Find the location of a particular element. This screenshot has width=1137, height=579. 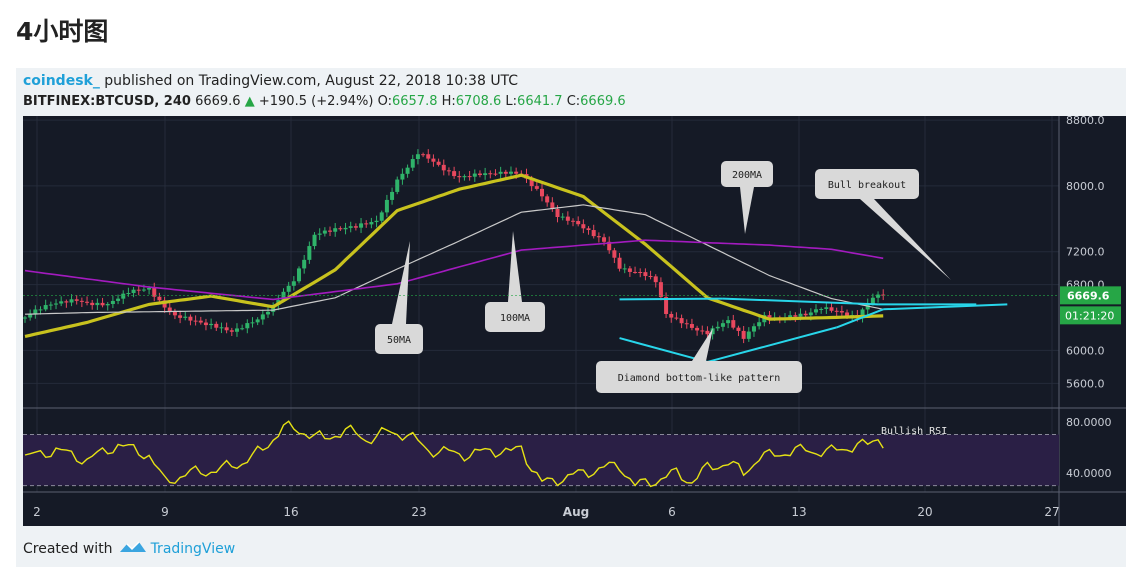

callout-200ma-pointer is located at coordinates (747, 210).